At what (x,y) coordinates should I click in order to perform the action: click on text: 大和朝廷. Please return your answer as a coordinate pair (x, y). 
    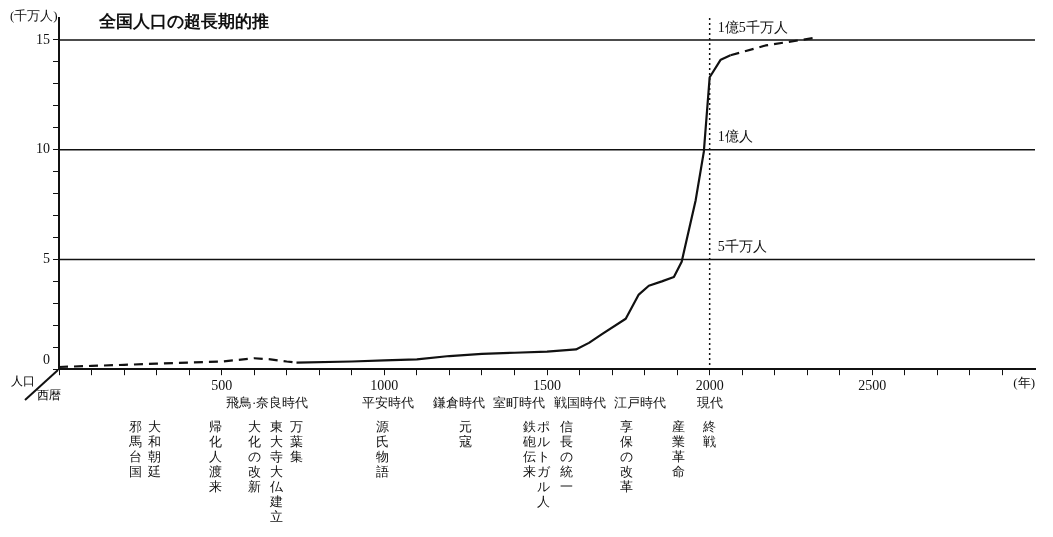
    Looking at the image, I should click on (155, 449).